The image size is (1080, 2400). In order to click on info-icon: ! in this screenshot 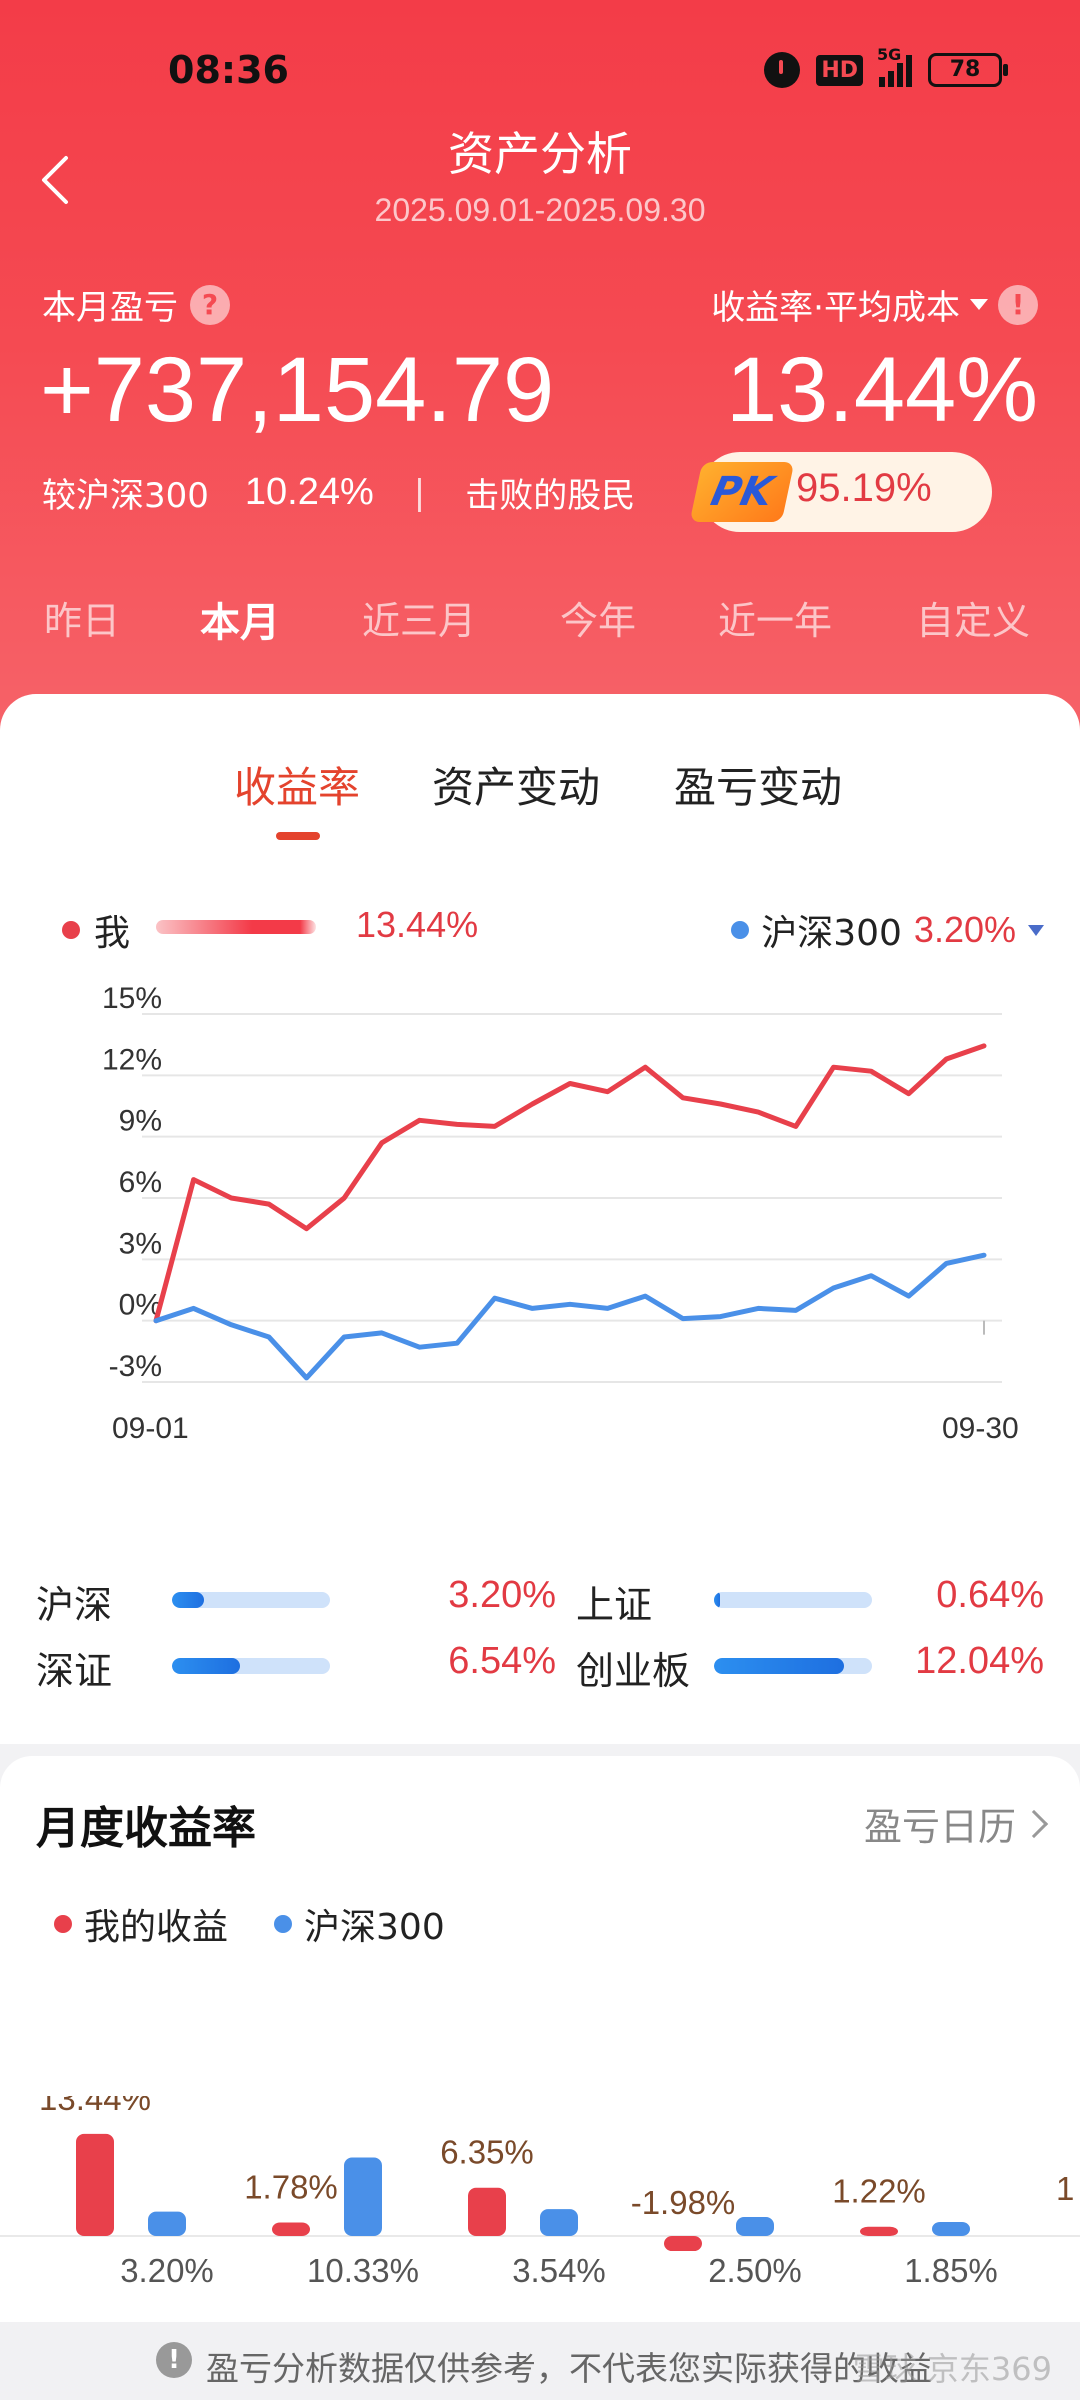, I will do `click(1018, 304)`.